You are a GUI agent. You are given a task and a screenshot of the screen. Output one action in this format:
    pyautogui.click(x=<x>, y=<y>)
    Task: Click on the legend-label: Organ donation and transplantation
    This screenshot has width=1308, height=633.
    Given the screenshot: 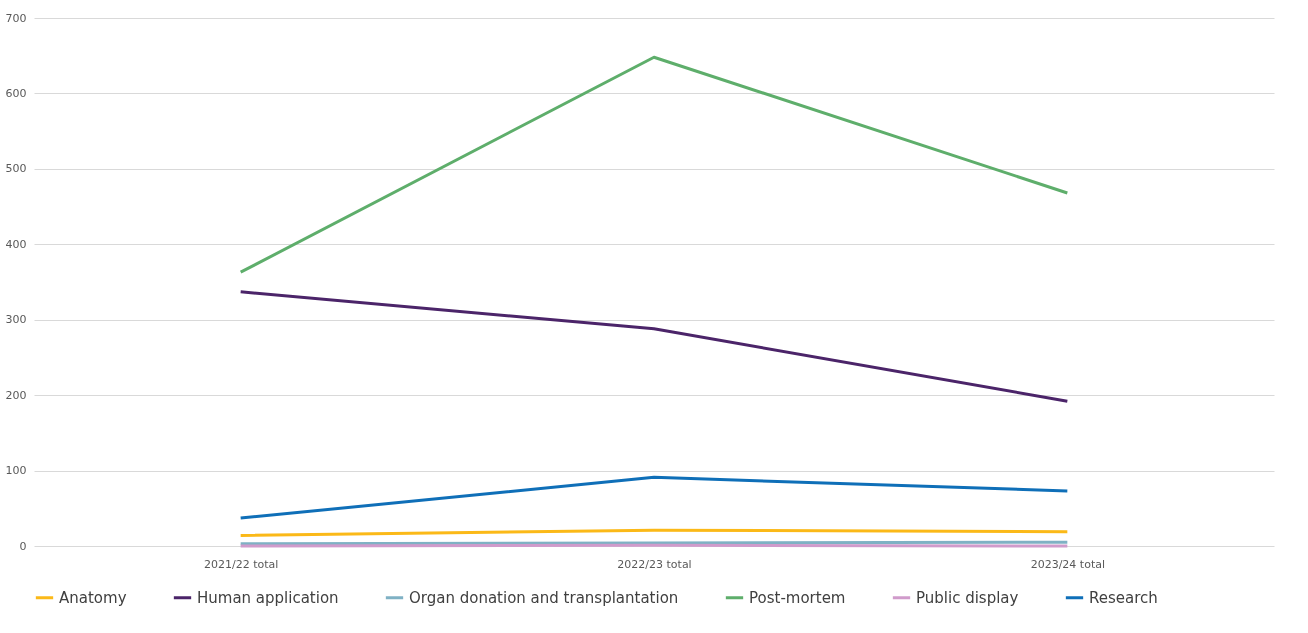 What is the action you would take?
    pyautogui.click(x=544, y=597)
    